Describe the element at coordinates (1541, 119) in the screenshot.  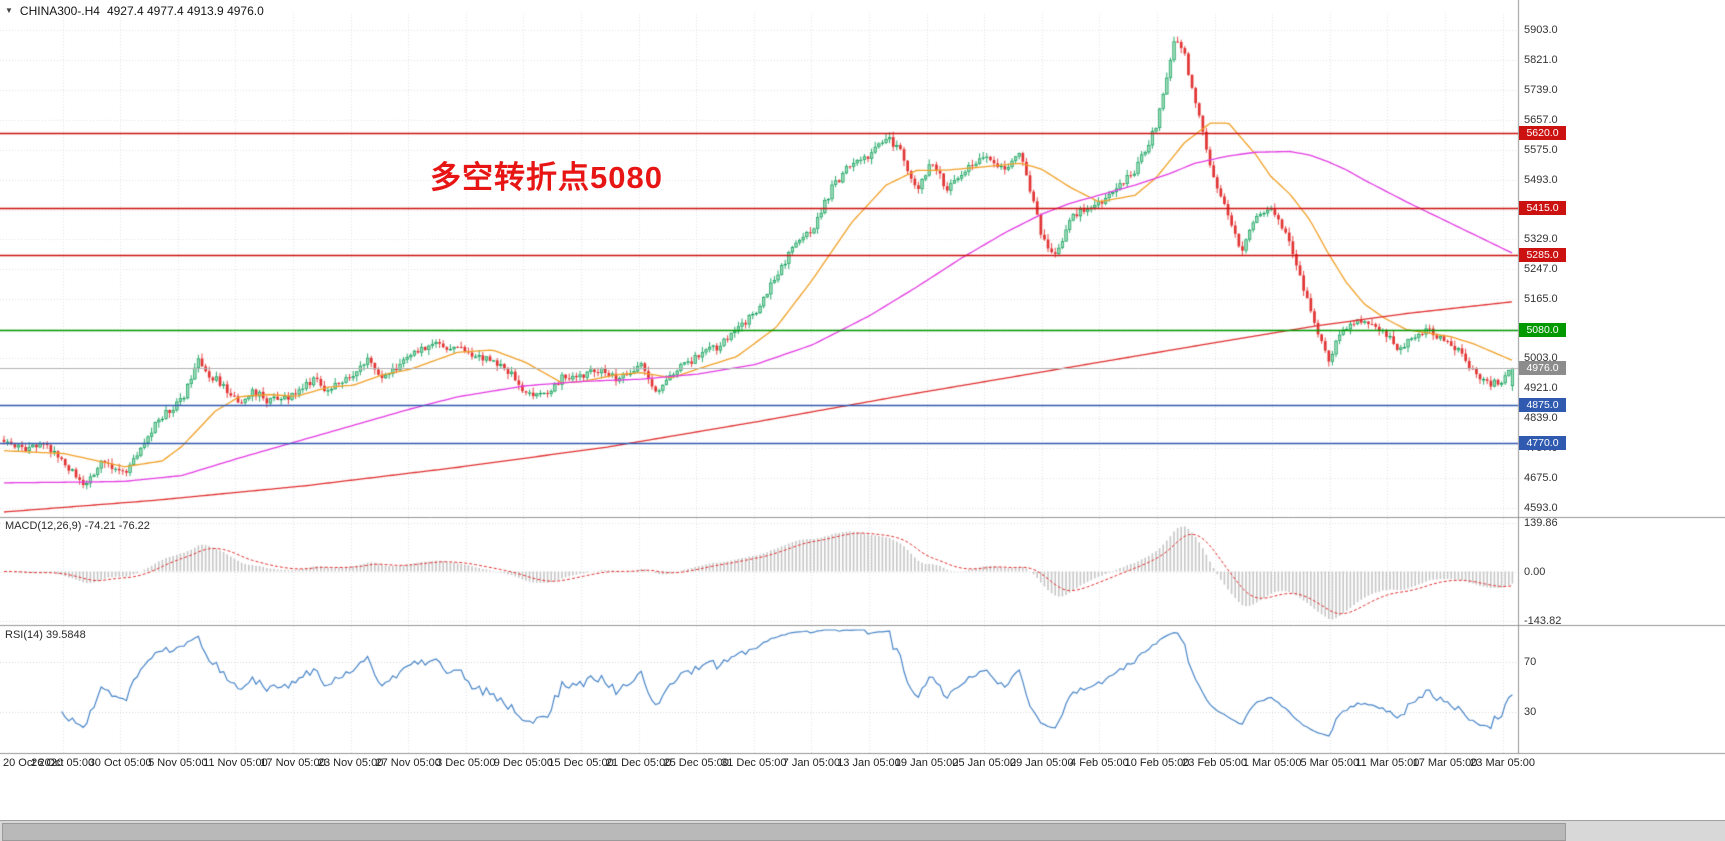
I see `price-axis-tick: 5657.0` at that location.